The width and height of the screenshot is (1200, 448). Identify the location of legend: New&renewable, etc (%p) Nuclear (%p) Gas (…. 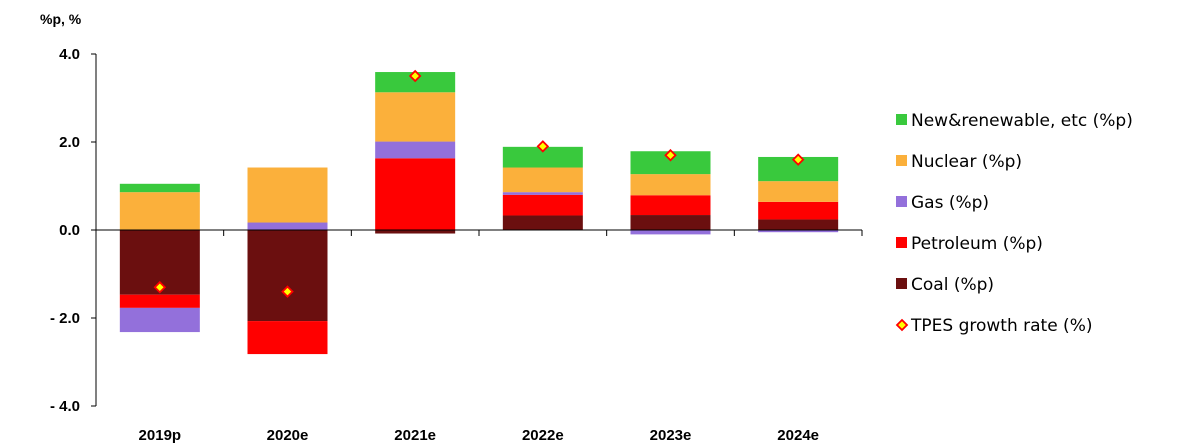
(1014, 223).